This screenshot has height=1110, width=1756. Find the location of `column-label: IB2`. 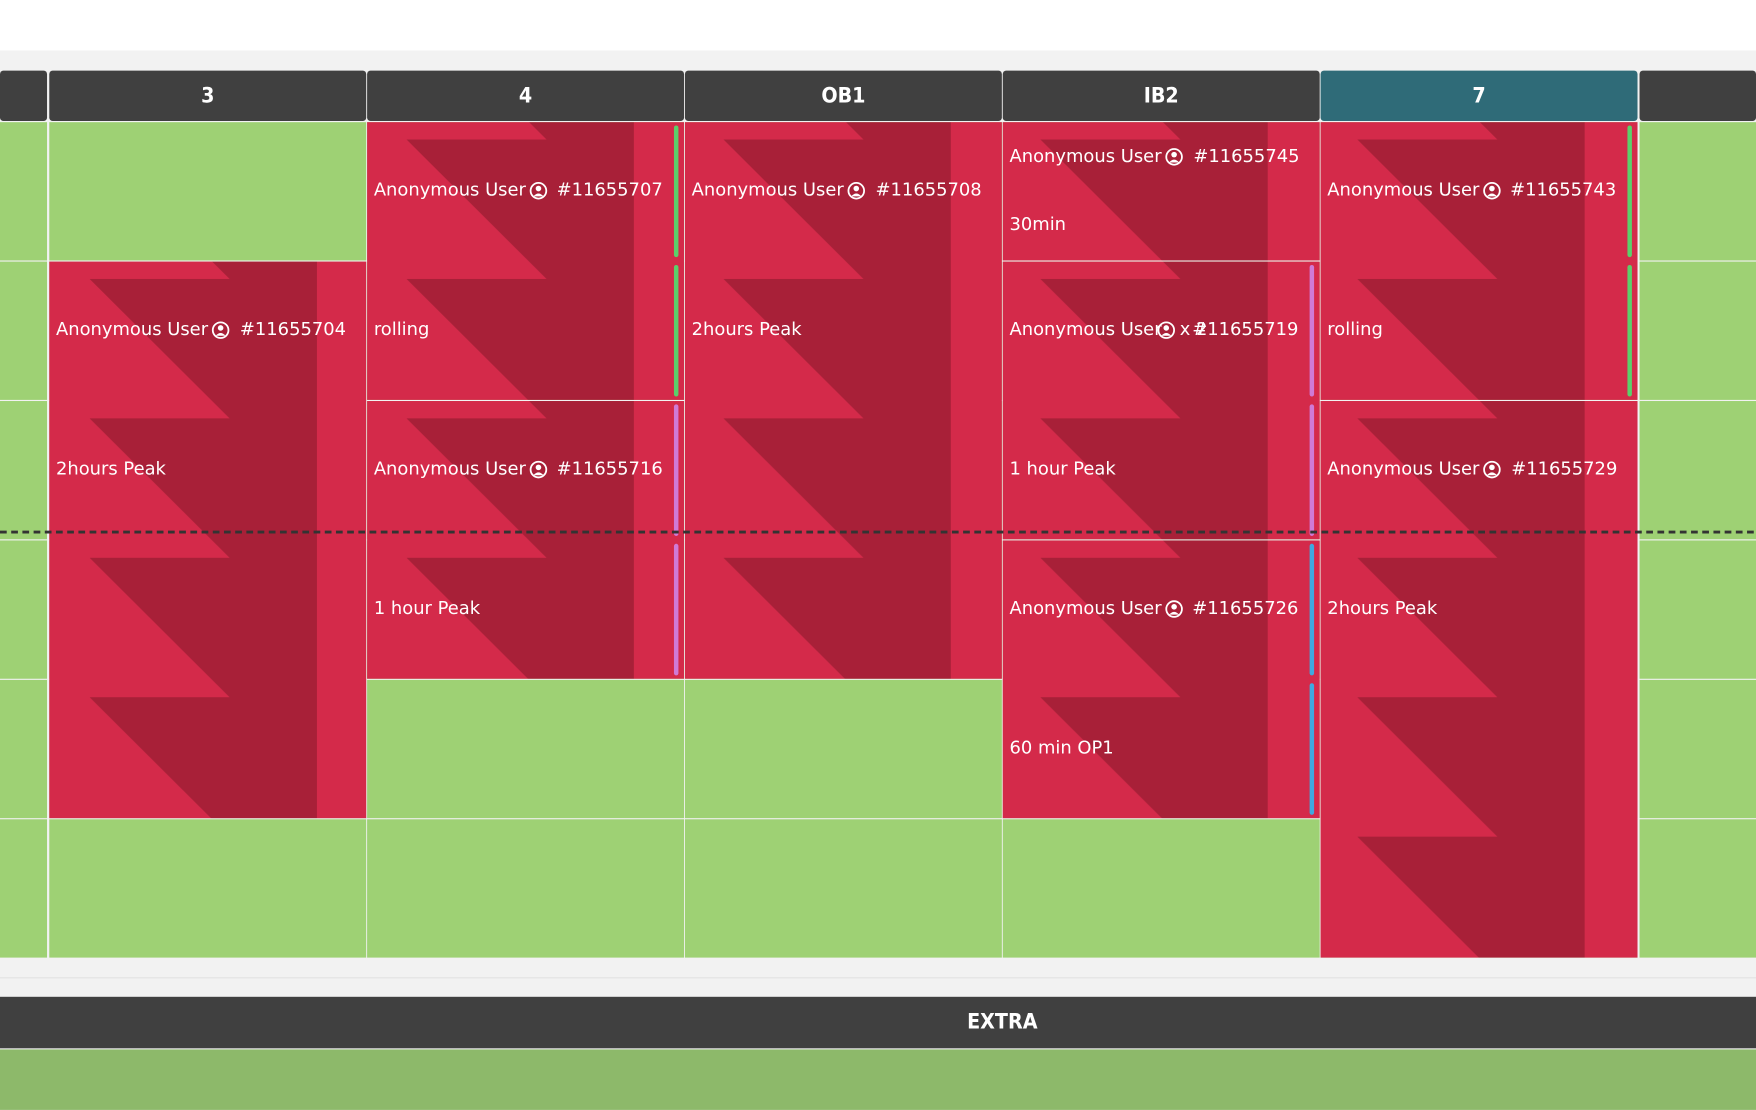

column-label: IB2 is located at coordinates (1161, 95).